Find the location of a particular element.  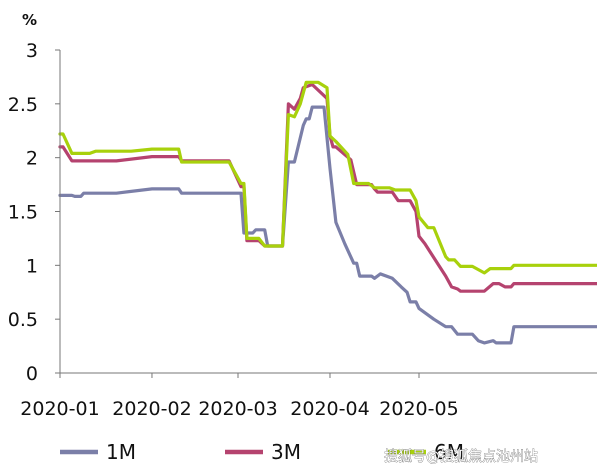

watermark-text: 搜狐号@搜狐焦点池州站 is located at coordinates (461, 457).